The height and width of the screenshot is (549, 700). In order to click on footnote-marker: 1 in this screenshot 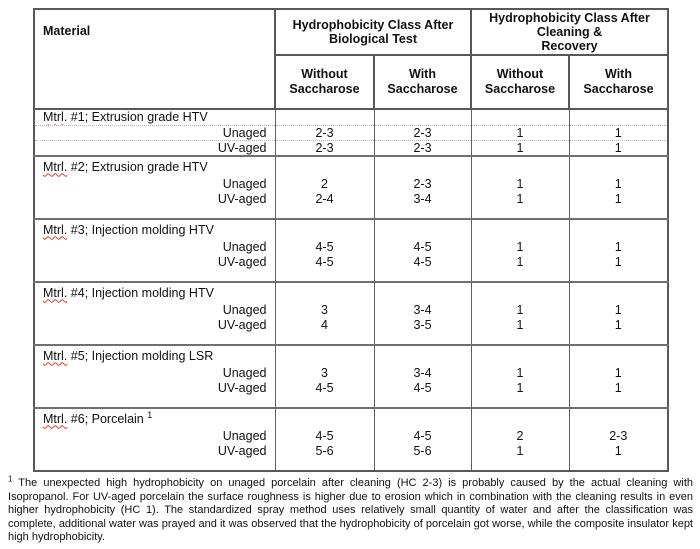, I will do `click(10, 479)`.